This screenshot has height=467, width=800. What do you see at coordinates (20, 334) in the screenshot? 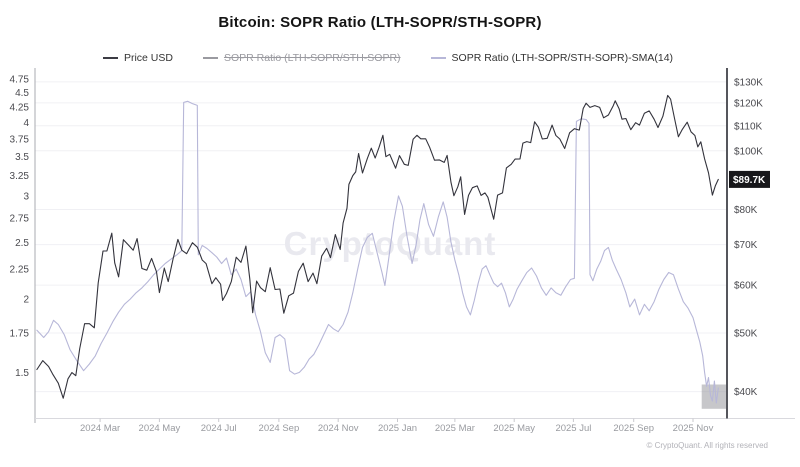
I see `svg-text: 1.75` at bounding box center [20, 334].